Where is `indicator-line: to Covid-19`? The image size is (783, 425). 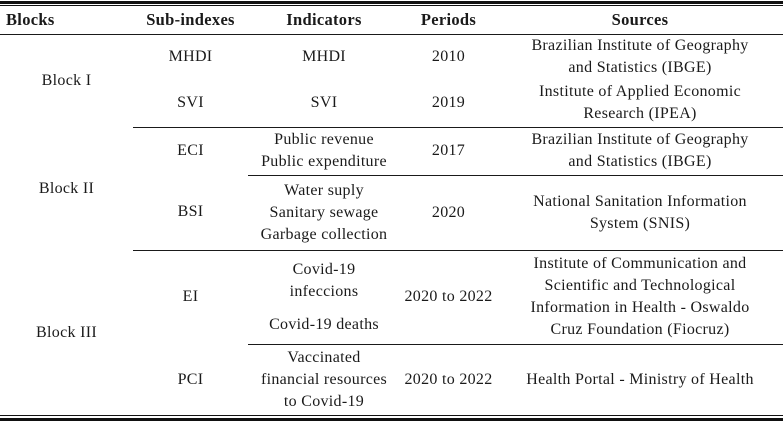 indicator-line: to Covid-19 is located at coordinates (324, 401).